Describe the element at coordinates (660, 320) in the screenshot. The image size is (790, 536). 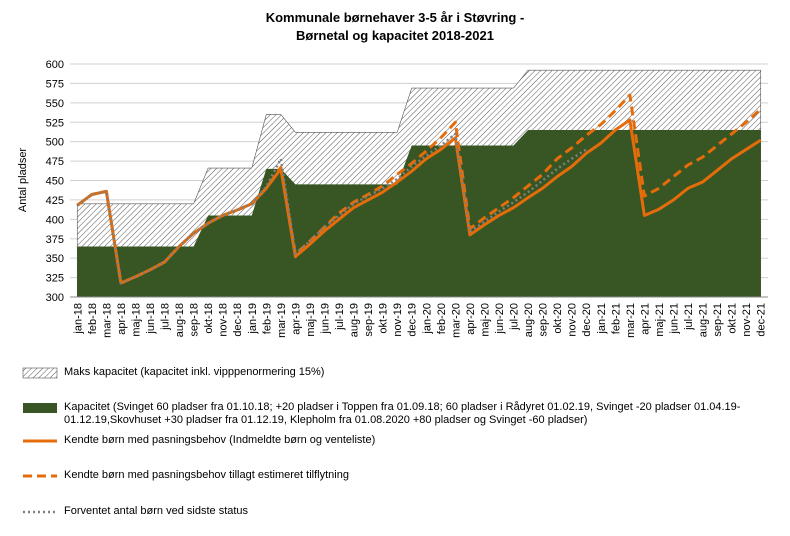
I see `x-tick-label: maj-21` at that location.